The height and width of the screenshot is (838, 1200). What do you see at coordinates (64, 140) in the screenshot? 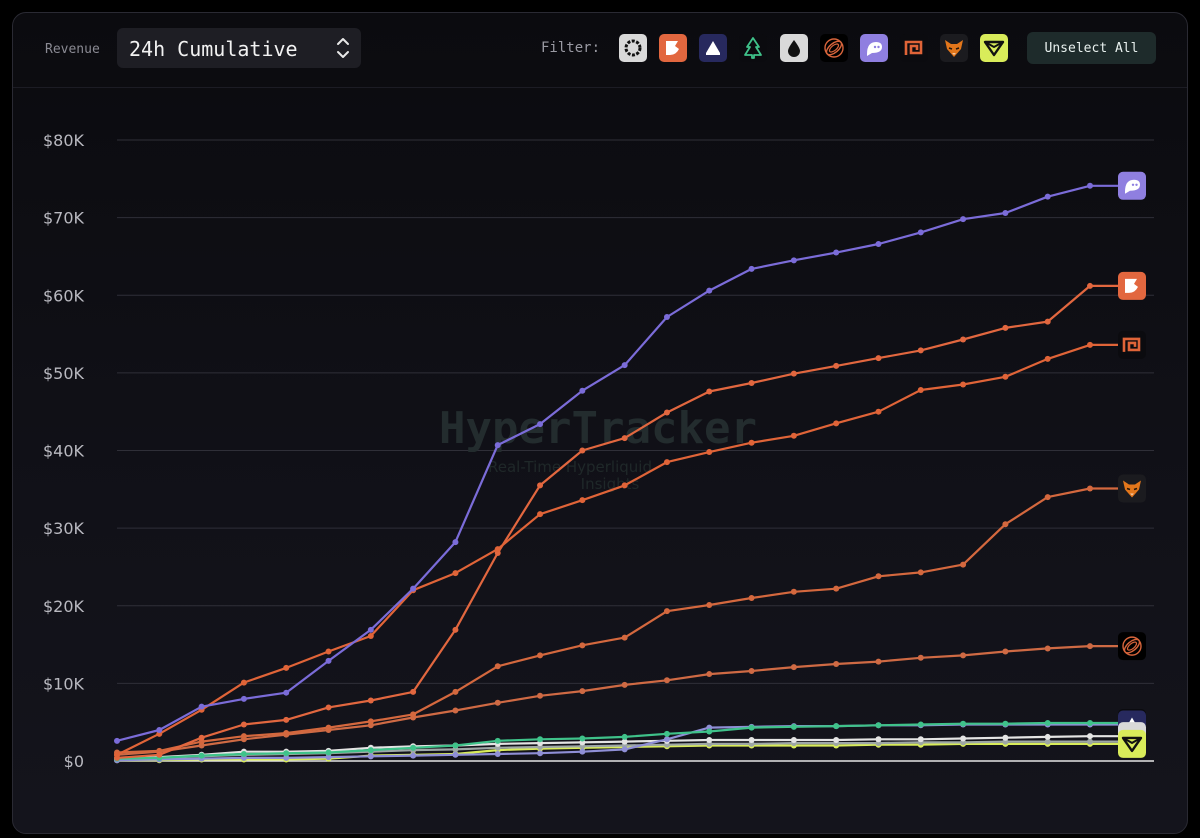
I see `y-tick-label: $80K` at bounding box center [64, 140].